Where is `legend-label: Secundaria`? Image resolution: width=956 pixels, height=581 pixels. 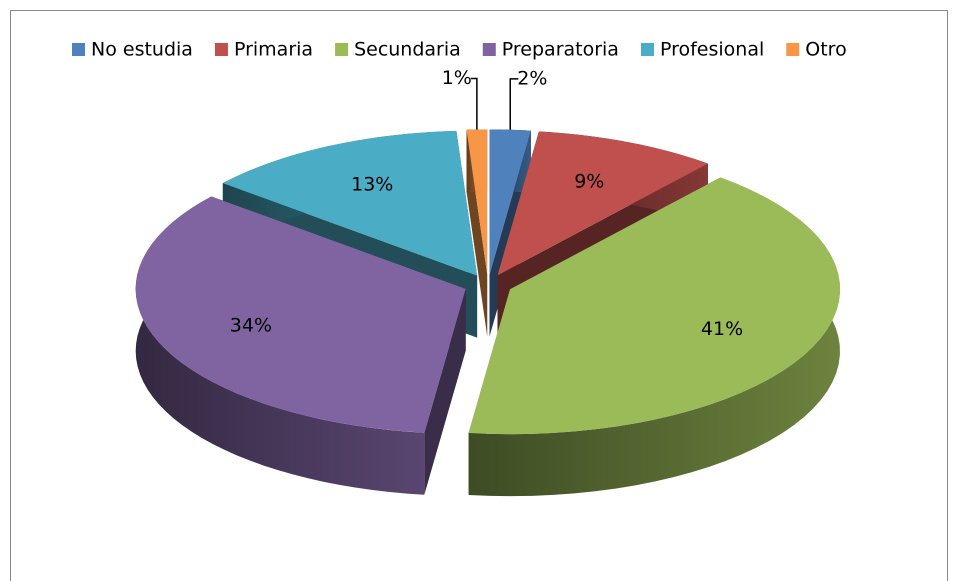 legend-label: Secundaria is located at coordinates (407, 50).